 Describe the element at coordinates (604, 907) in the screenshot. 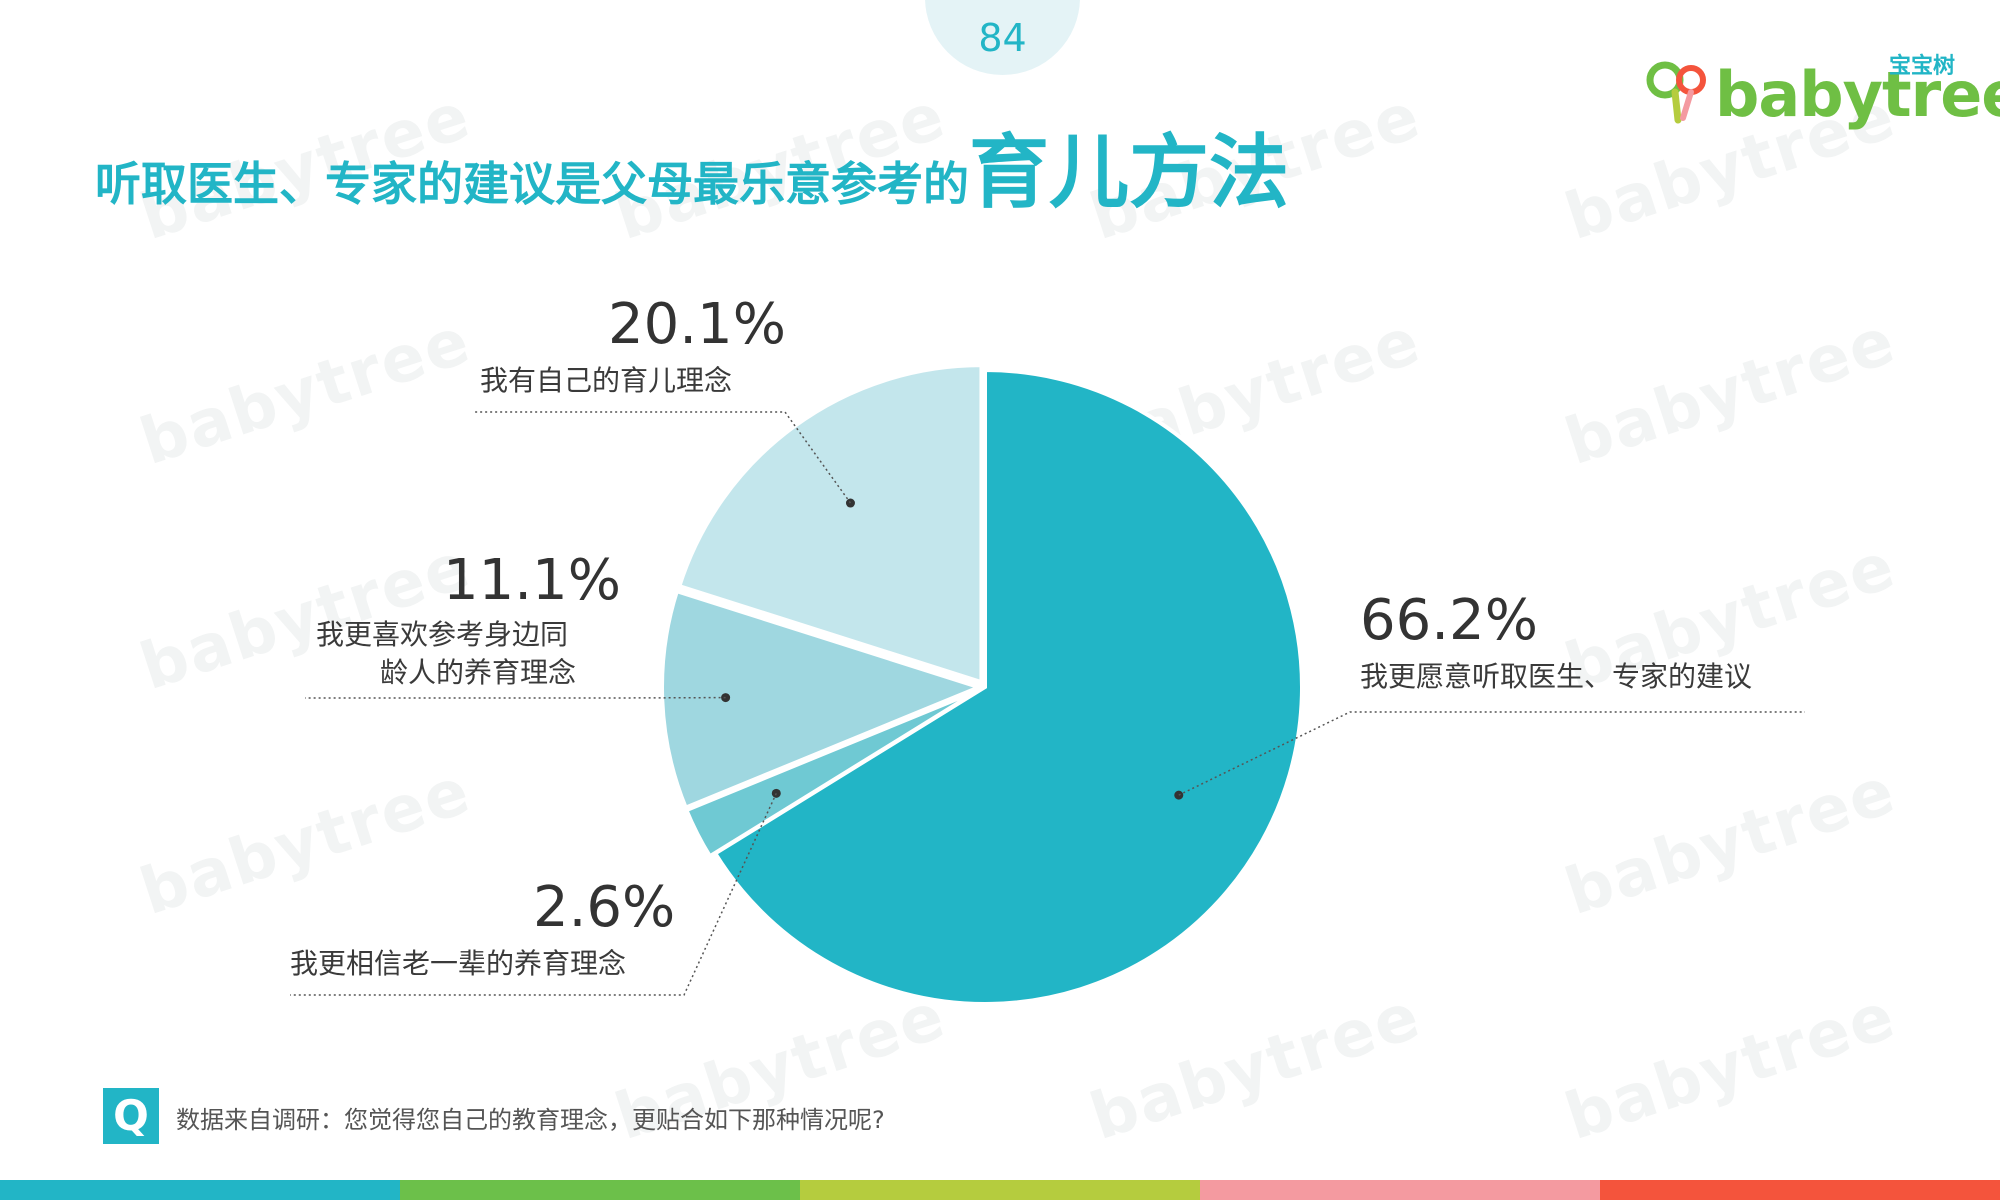

I see `slice-value-label: 2.6%` at that location.